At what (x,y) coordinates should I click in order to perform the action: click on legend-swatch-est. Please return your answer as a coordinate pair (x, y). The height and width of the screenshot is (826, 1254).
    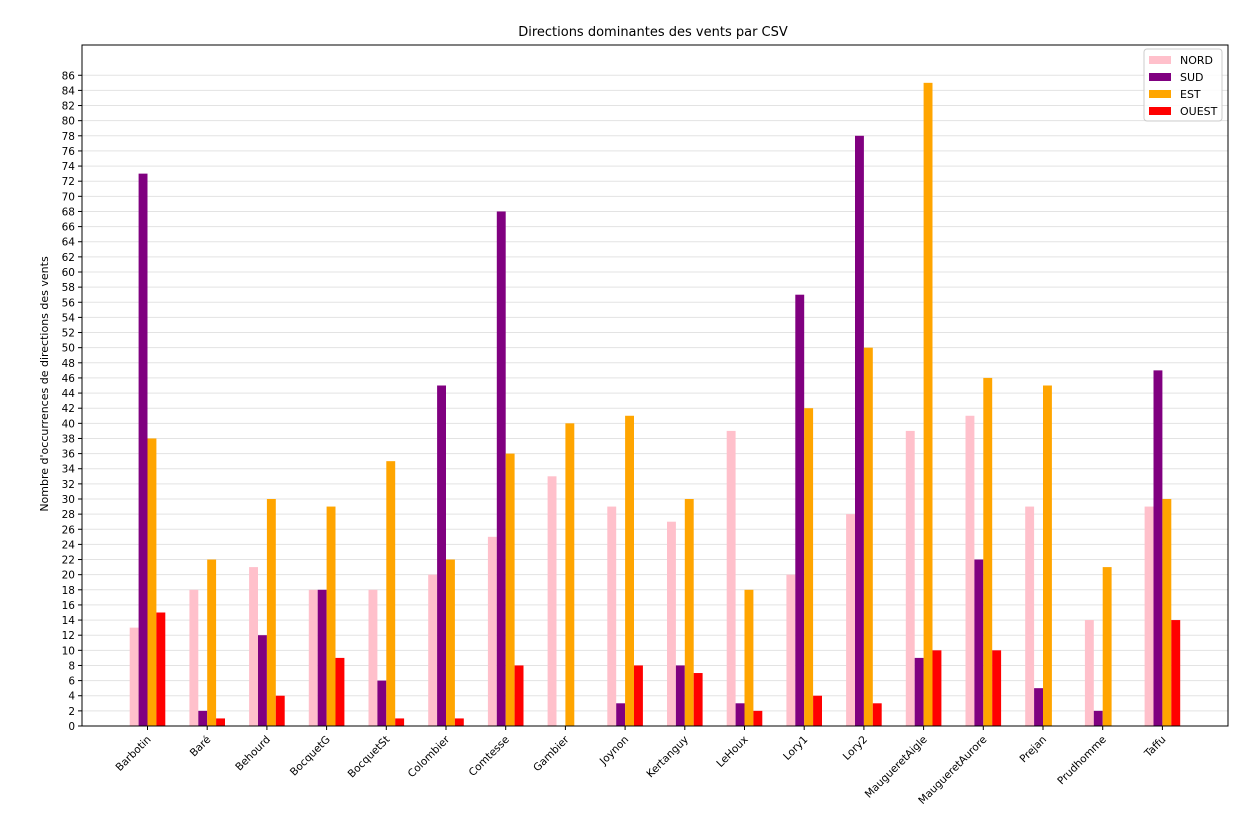
    Looking at the image, I should click on (1160, 94).